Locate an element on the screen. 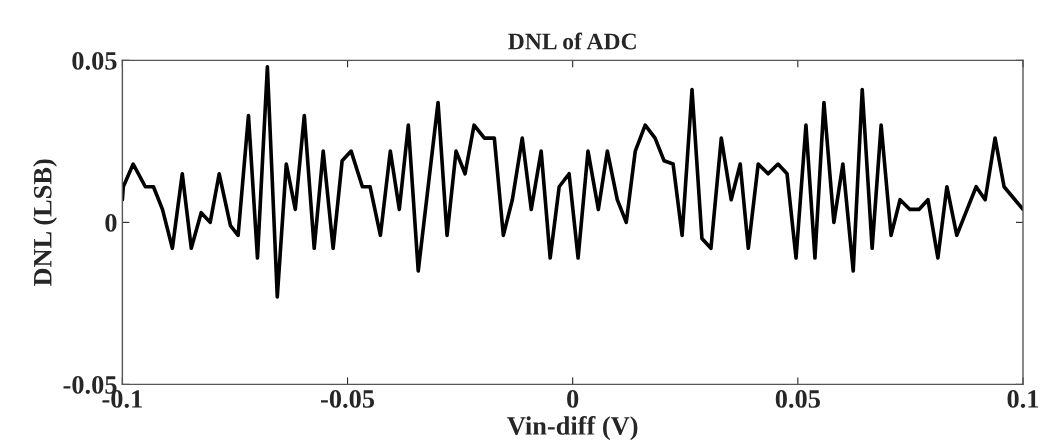 The height and width of the screenshot is (447, 1046). y-tick-label: 0.05 is located at coordinates (94, 60).